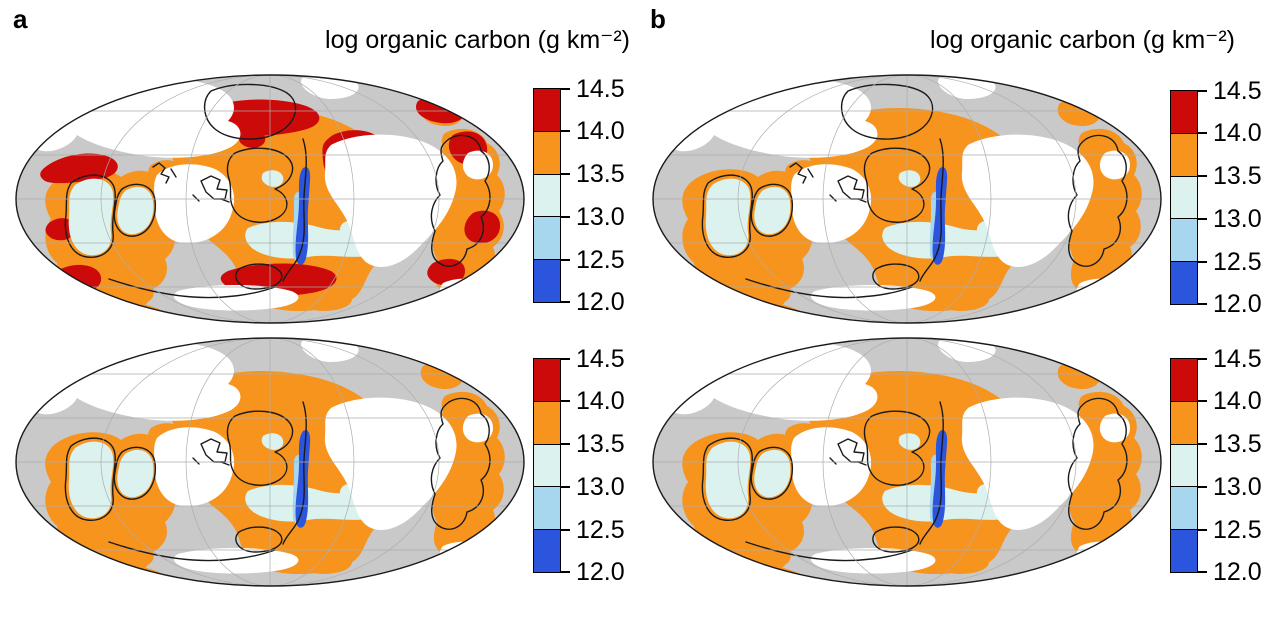 The image size is (1270, 634). I want to click on panel-b-title: log organic carbon (g km⁻²), so click(1082, 40).